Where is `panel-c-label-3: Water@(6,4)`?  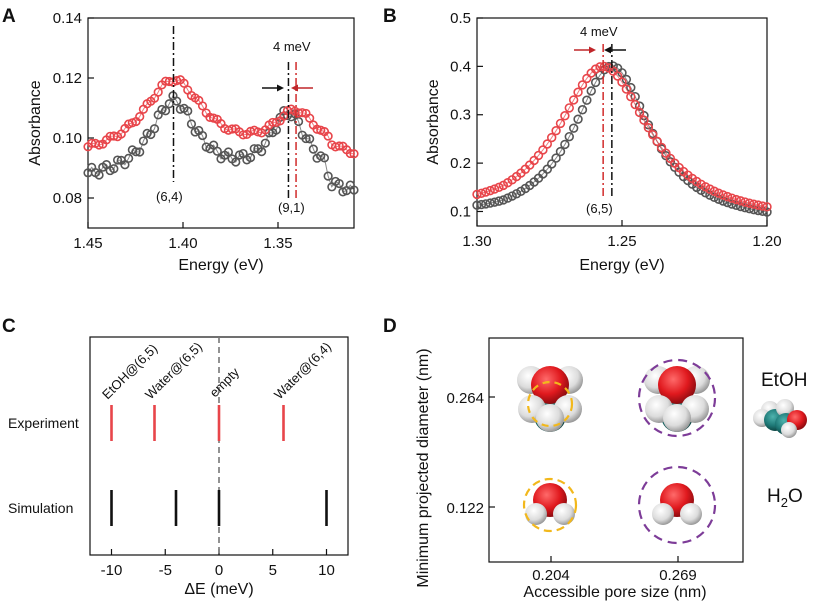 panel-c-label-3: Water@(6,4) is located at coordinates (302, 370).